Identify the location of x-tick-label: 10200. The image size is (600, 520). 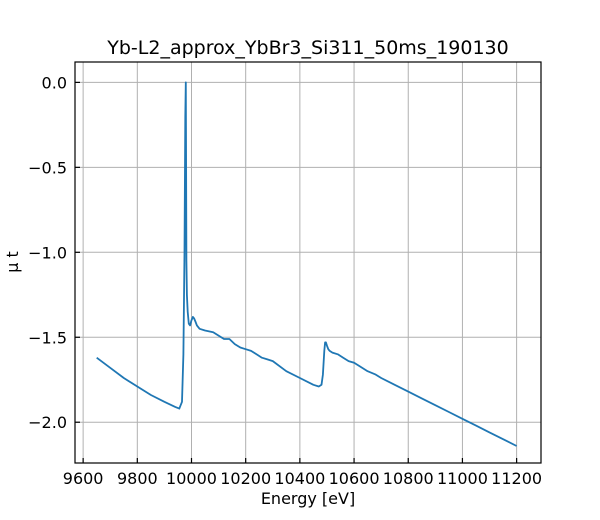
(245, 478).